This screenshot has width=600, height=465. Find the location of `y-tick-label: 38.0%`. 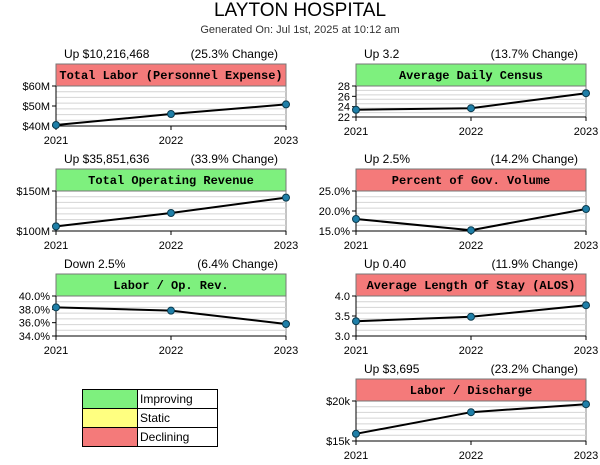

y-tick-label: 38.0% is located at coordinates (34, 310).